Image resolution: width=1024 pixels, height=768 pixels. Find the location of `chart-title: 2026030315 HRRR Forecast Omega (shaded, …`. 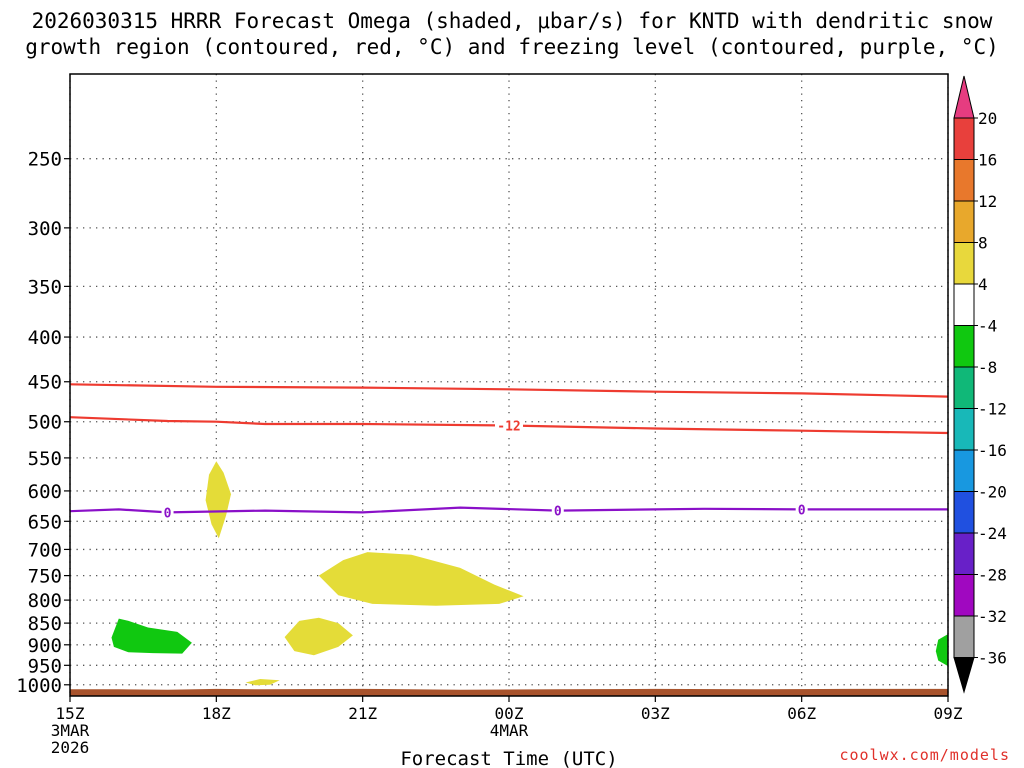

chart-title: 2026030315 HRRR Forecast Omega (shaded, … is located at coordinates (512, 34).